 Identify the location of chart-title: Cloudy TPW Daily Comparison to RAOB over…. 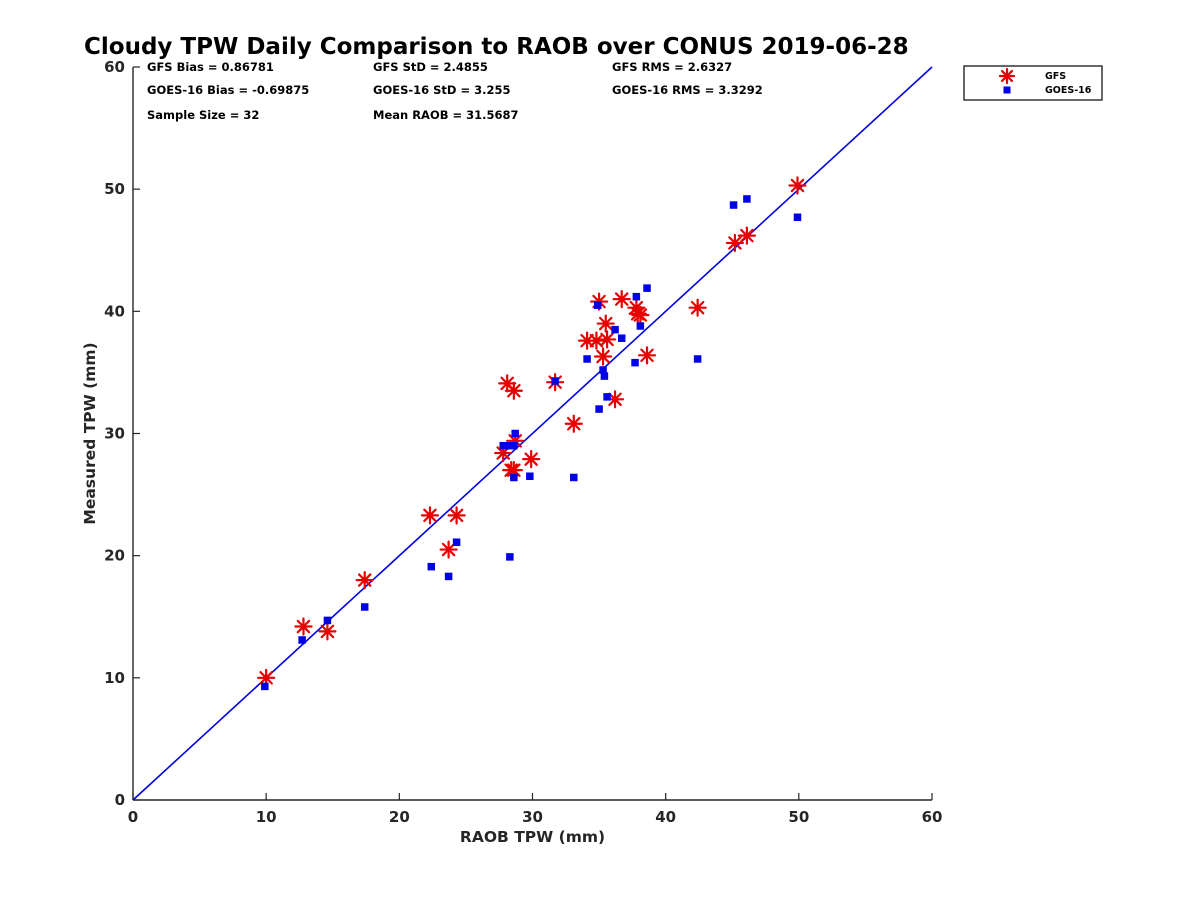
(496, 47).